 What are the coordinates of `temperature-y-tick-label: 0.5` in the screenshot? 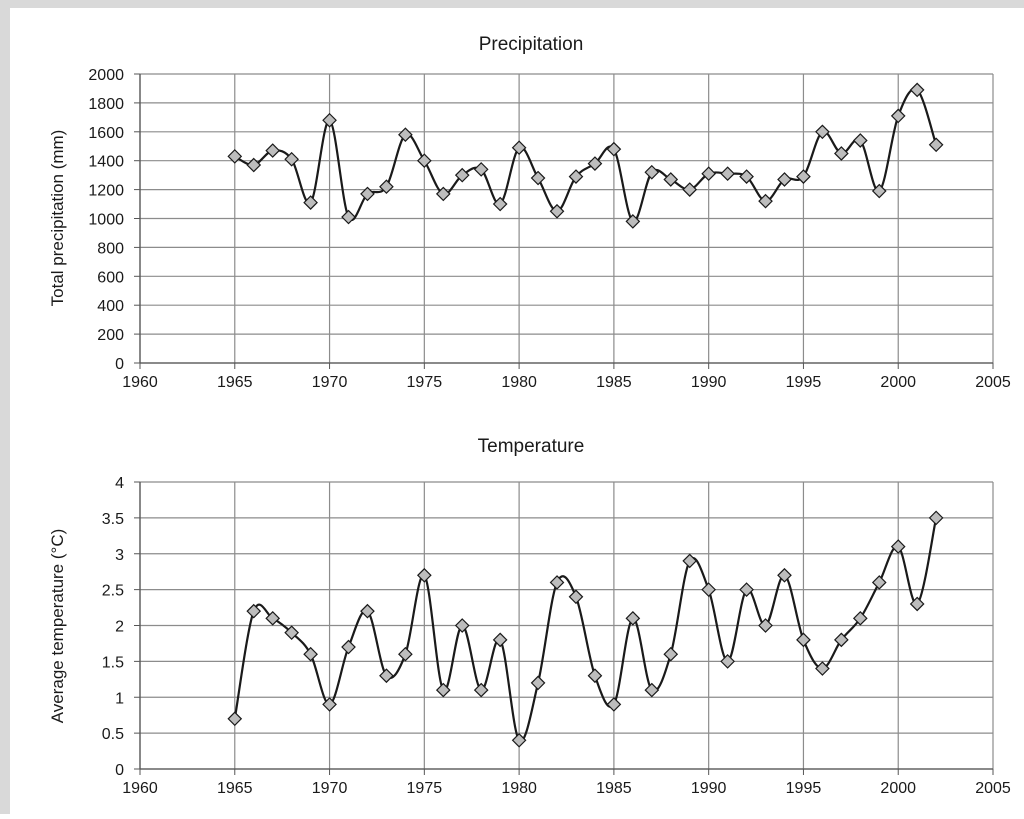 It's located at (113, 734).